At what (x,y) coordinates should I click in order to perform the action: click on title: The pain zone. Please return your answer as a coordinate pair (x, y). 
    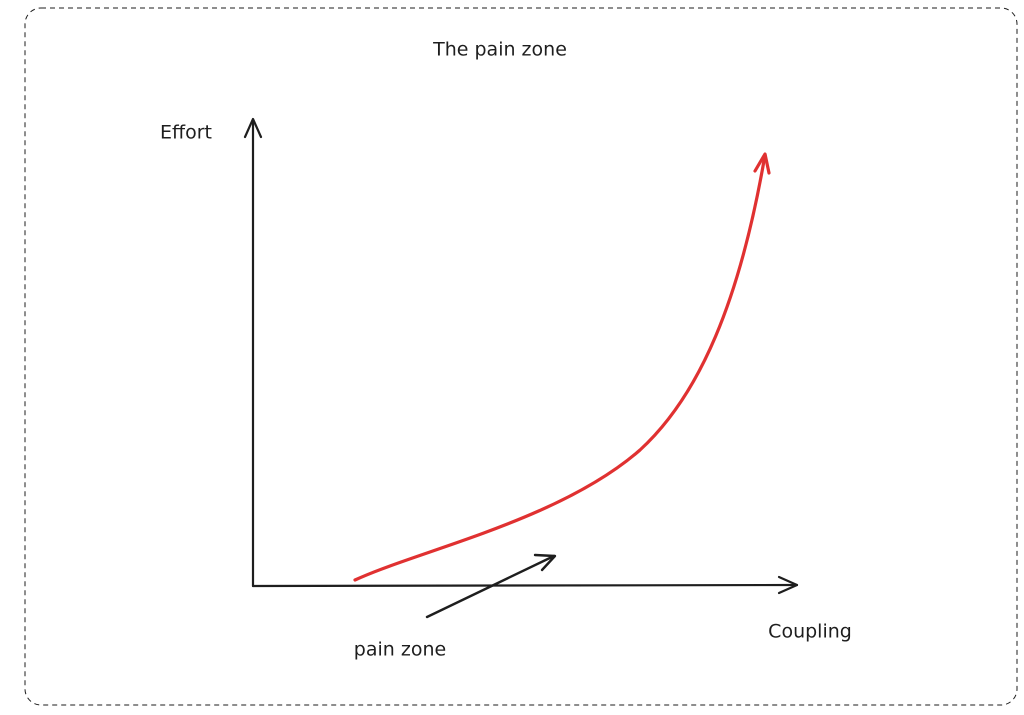
    Looking at the image, I should click on (499, 50).